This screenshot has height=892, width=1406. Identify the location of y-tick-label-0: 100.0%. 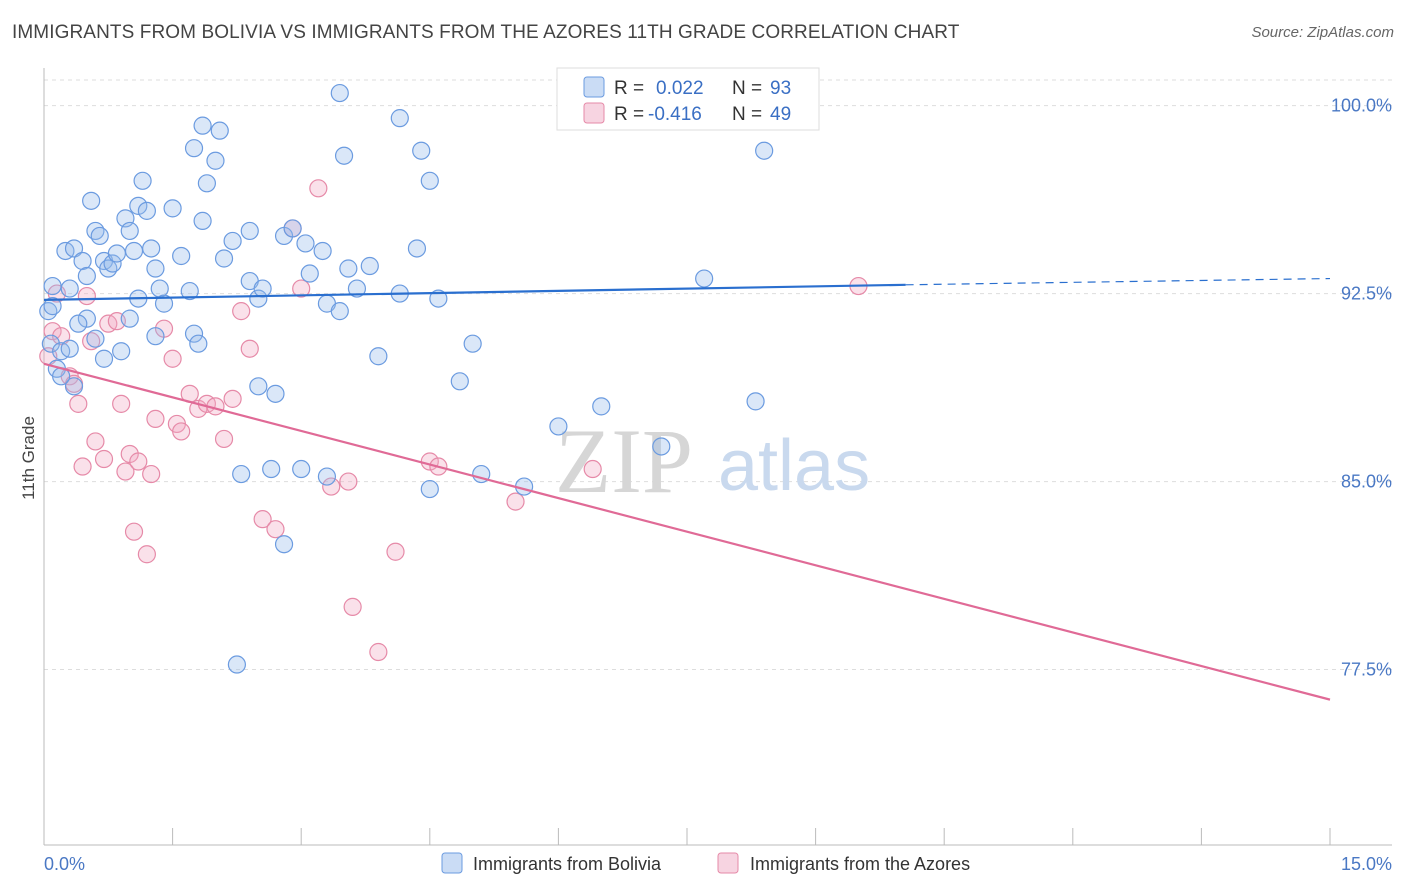
(1361, 106).